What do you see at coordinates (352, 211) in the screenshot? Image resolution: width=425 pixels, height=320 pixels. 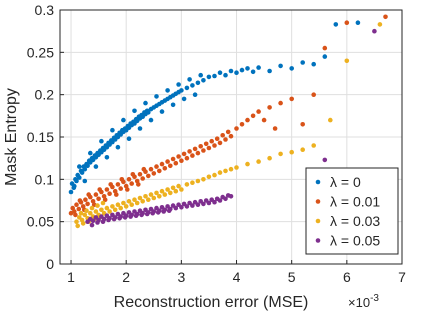 I see `legend: λ = 0 λ = 0.01 λ = 0.03 λ = 0.05` at bounding box center [352, 211].